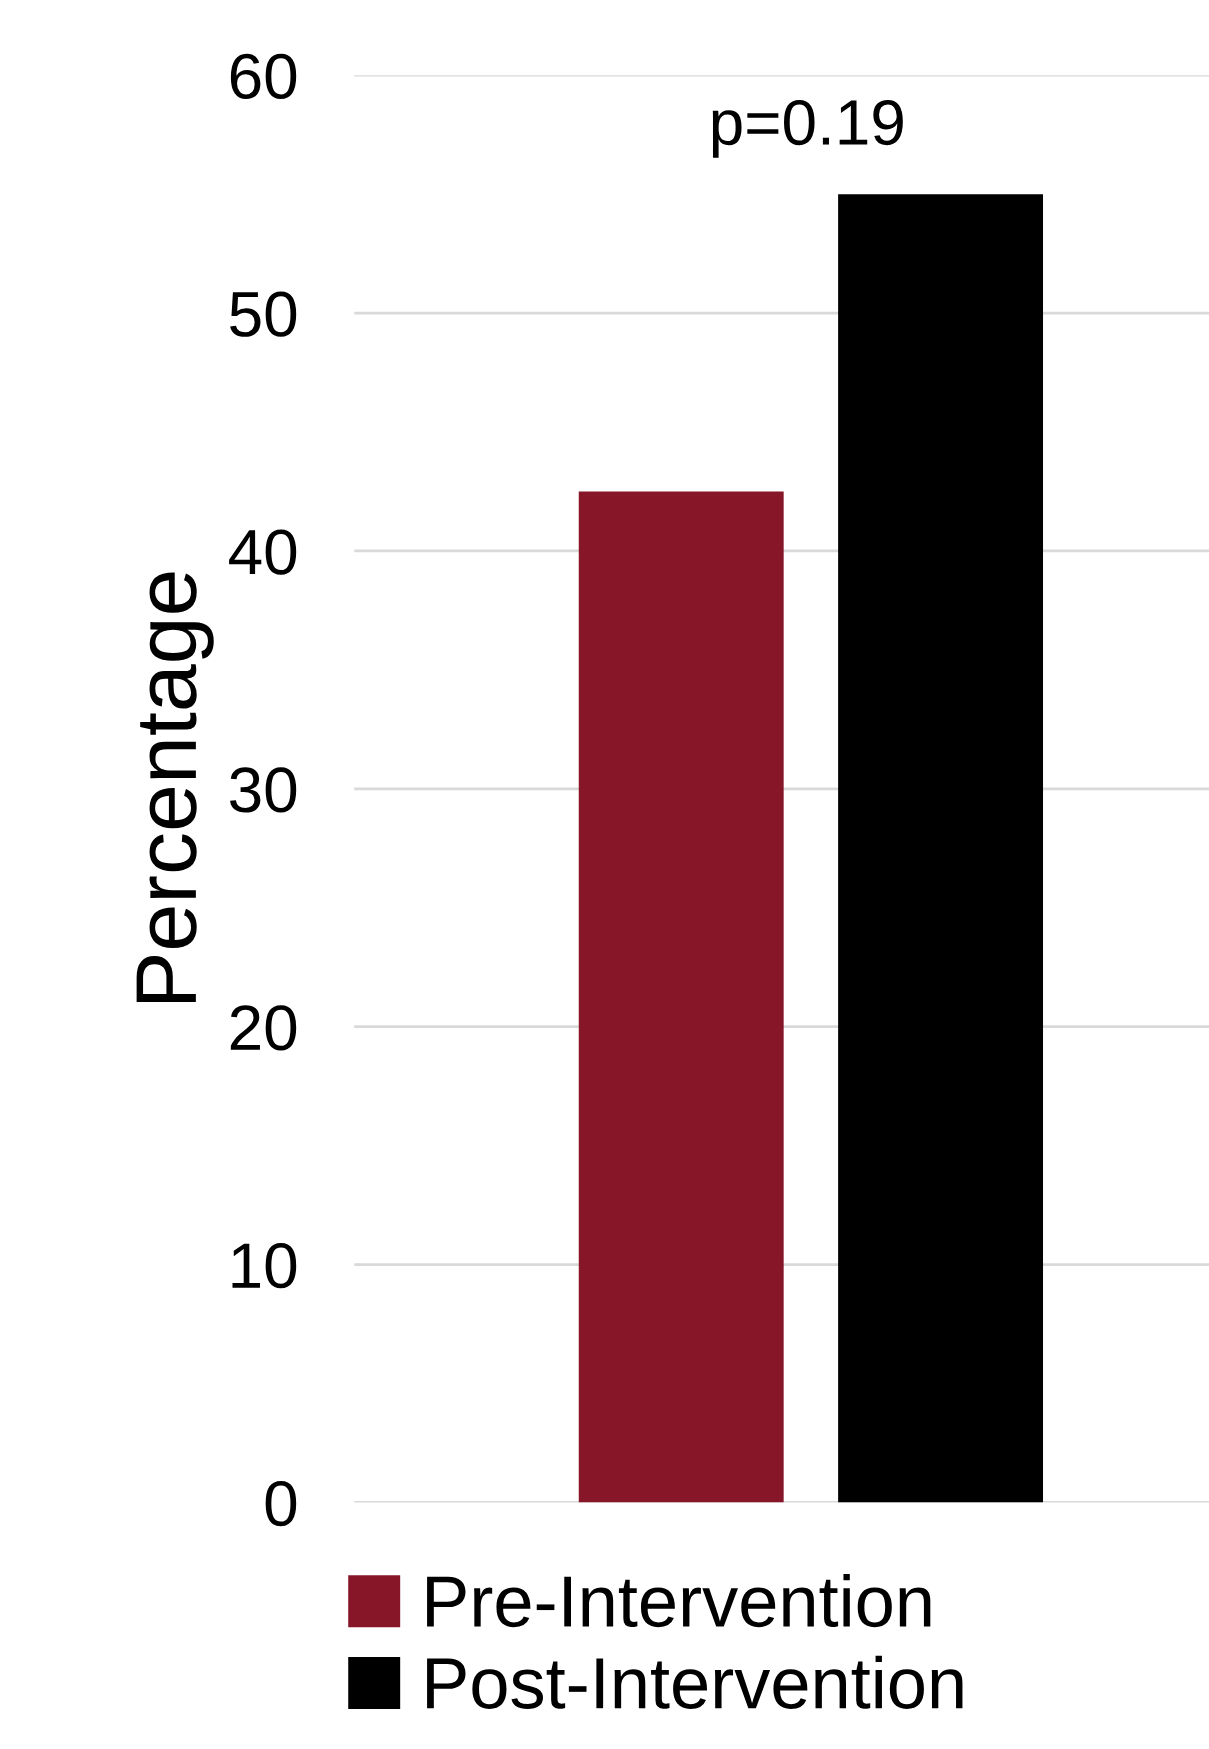  What do you see at coordinates (263, 790) in the screenshot?
I see `y-tick-label: 30` at bounding box center [263, 790].